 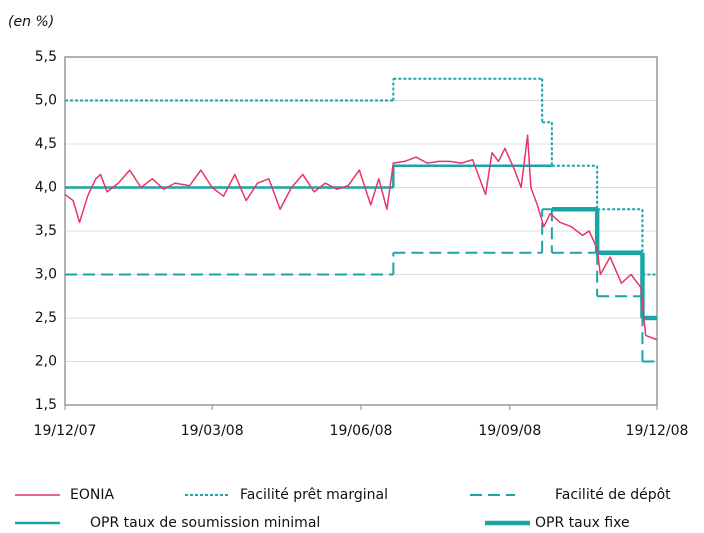 I want to click on y-tick-label: 3,0, so click(x=46, y=275).